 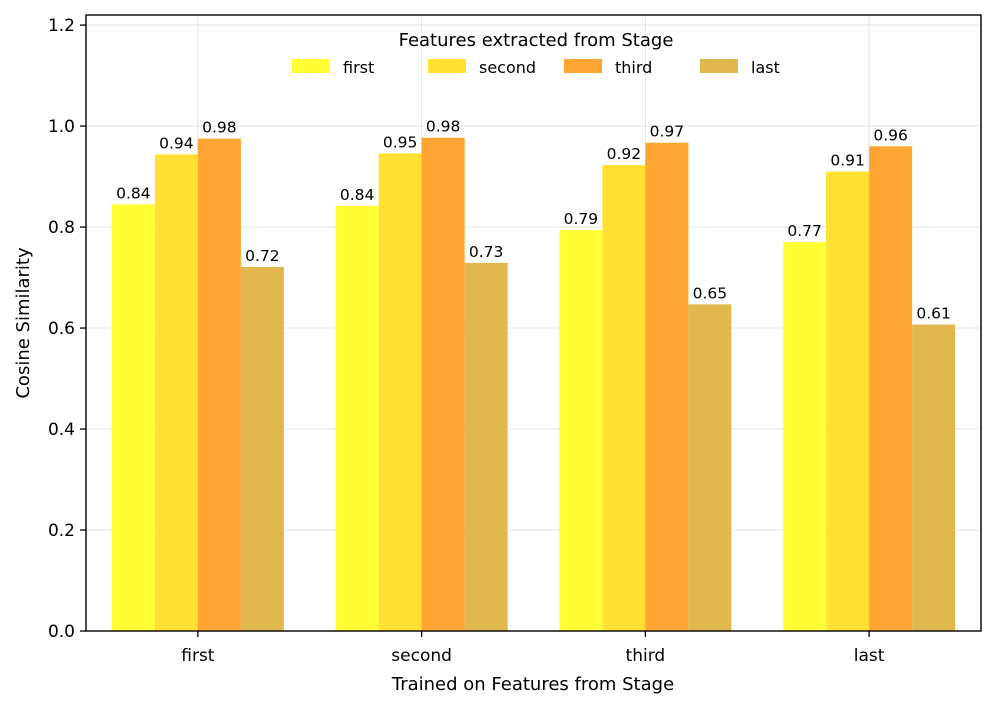 What do you see at coordinates (710, 293) in the screenshot?
I see `data-label: 0.65` at bounding box center [710, 293].